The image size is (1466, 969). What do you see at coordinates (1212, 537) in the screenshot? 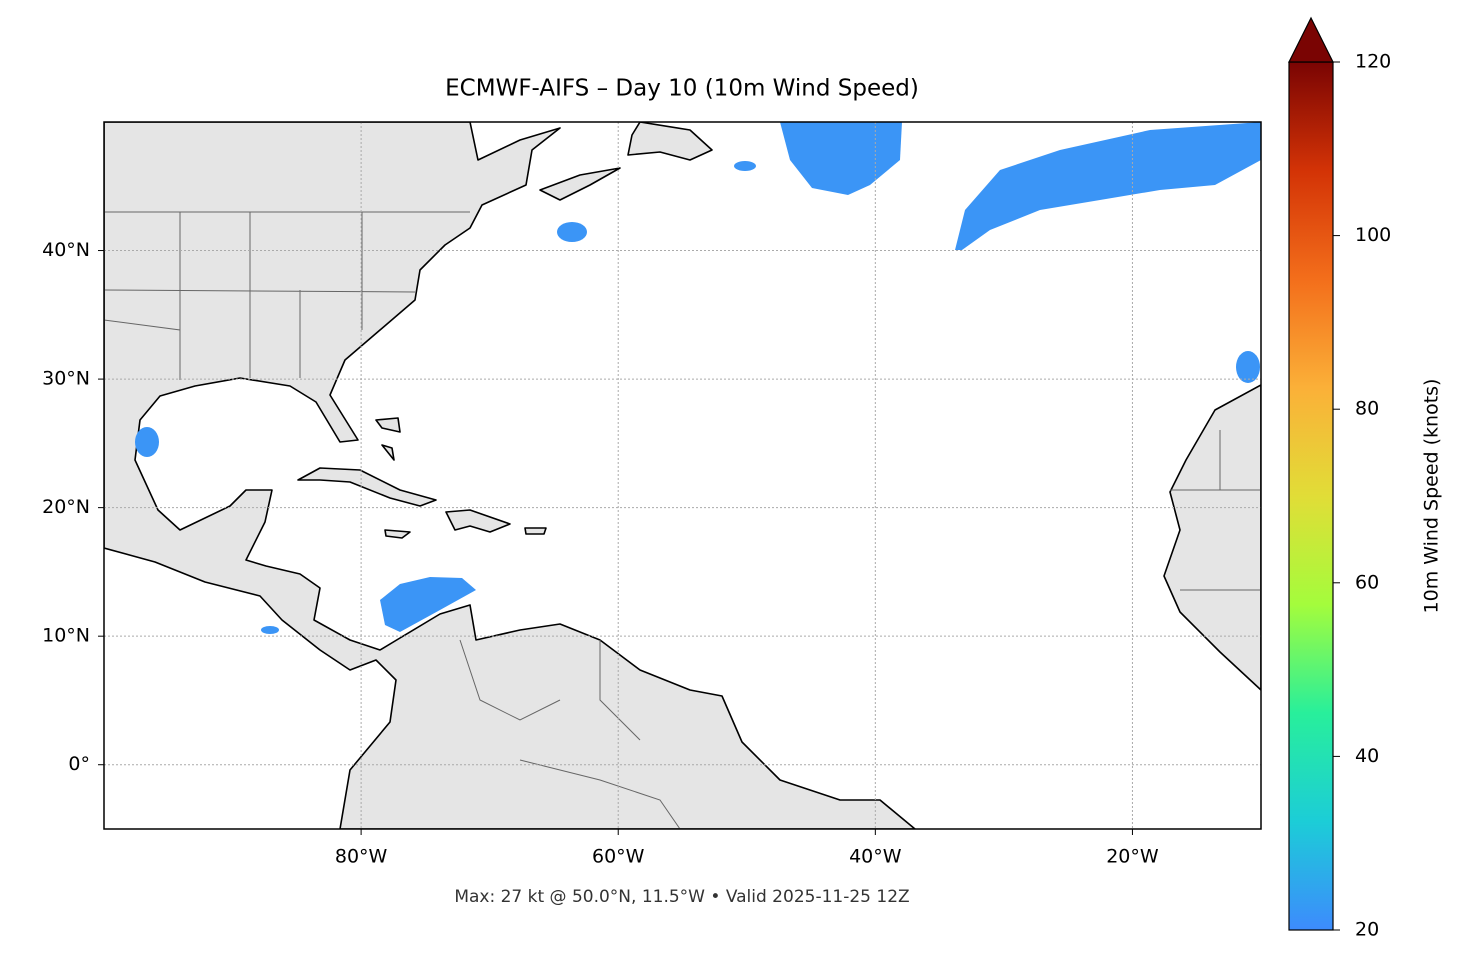
I see `africa` at bounding box center [1212, 537].